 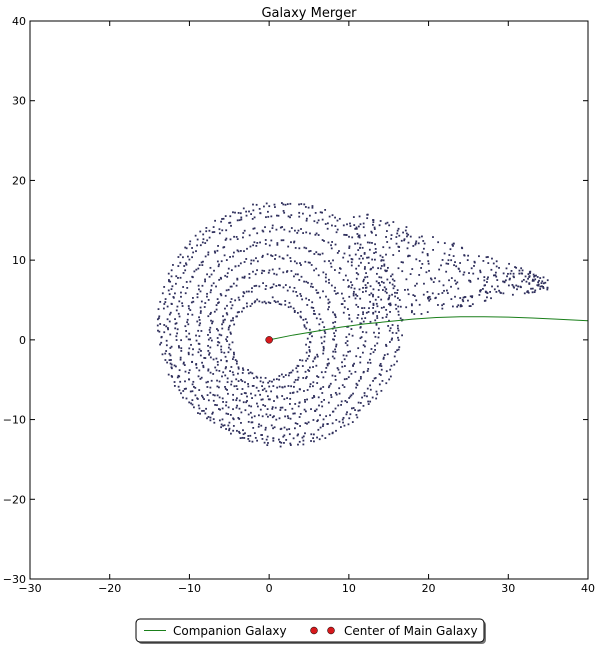 I want to click on y-tick-label: 20, so click(x=19, y=180).